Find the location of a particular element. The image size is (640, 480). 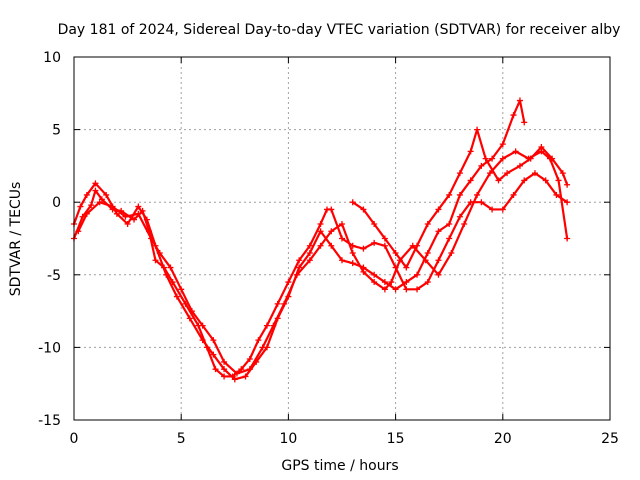

x-axis-label: GPS time / hours is located at coordinates (339, 466).